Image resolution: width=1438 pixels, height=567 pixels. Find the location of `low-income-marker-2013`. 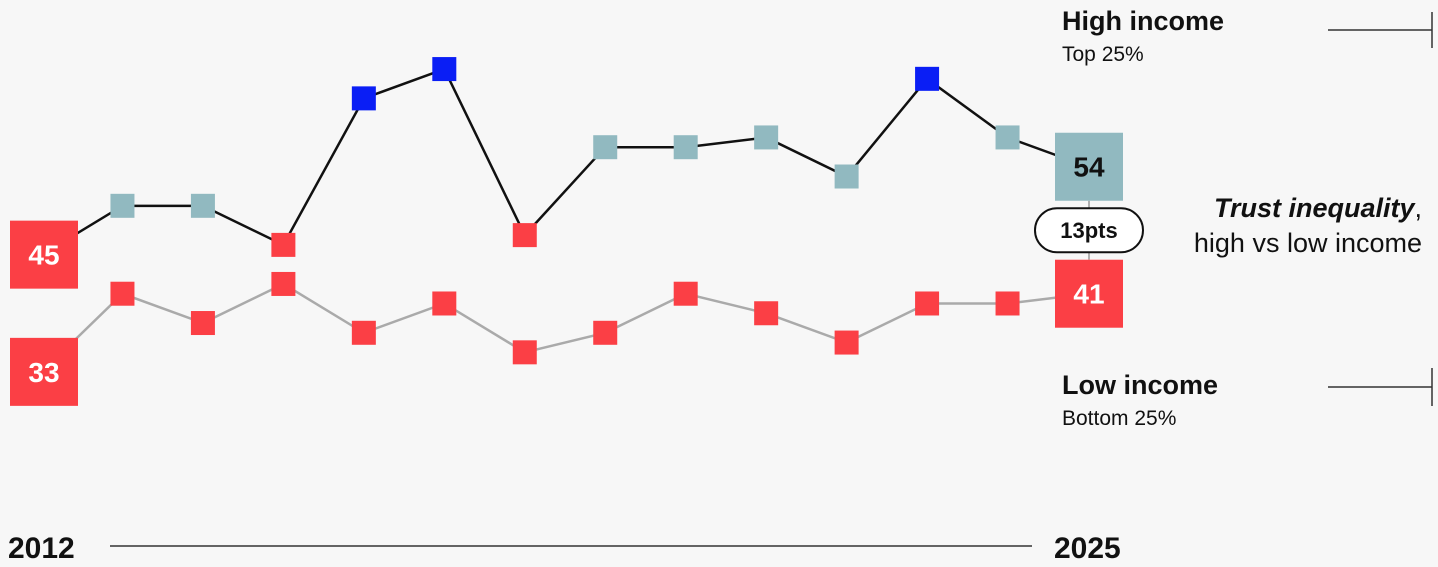

low-income-marker-2013 is located at coordinates (122, 293).